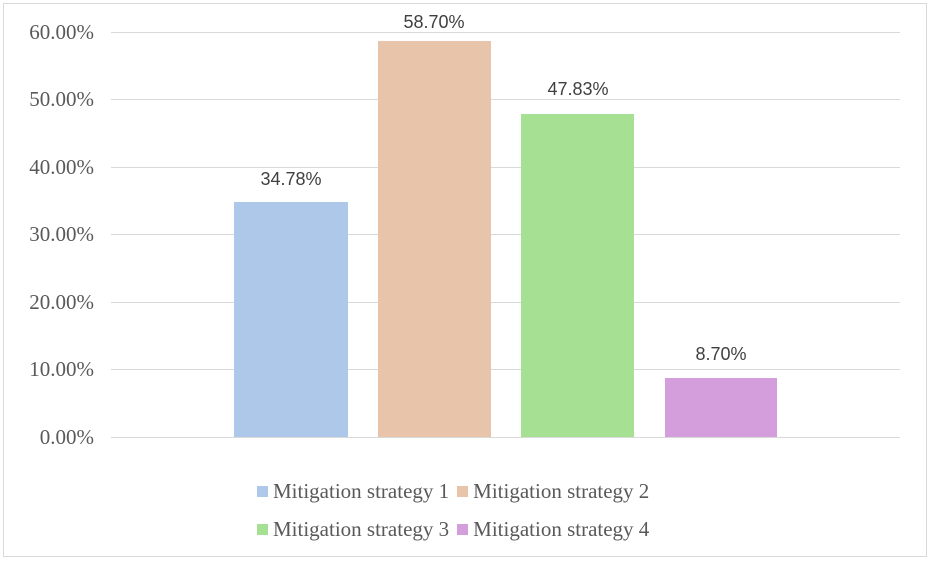 The width and height of the screenshot is (932, 562). Describe the element at coordinates (66, 437) in the screenshot. I see `y-tick-label: 0.00%` at that location.